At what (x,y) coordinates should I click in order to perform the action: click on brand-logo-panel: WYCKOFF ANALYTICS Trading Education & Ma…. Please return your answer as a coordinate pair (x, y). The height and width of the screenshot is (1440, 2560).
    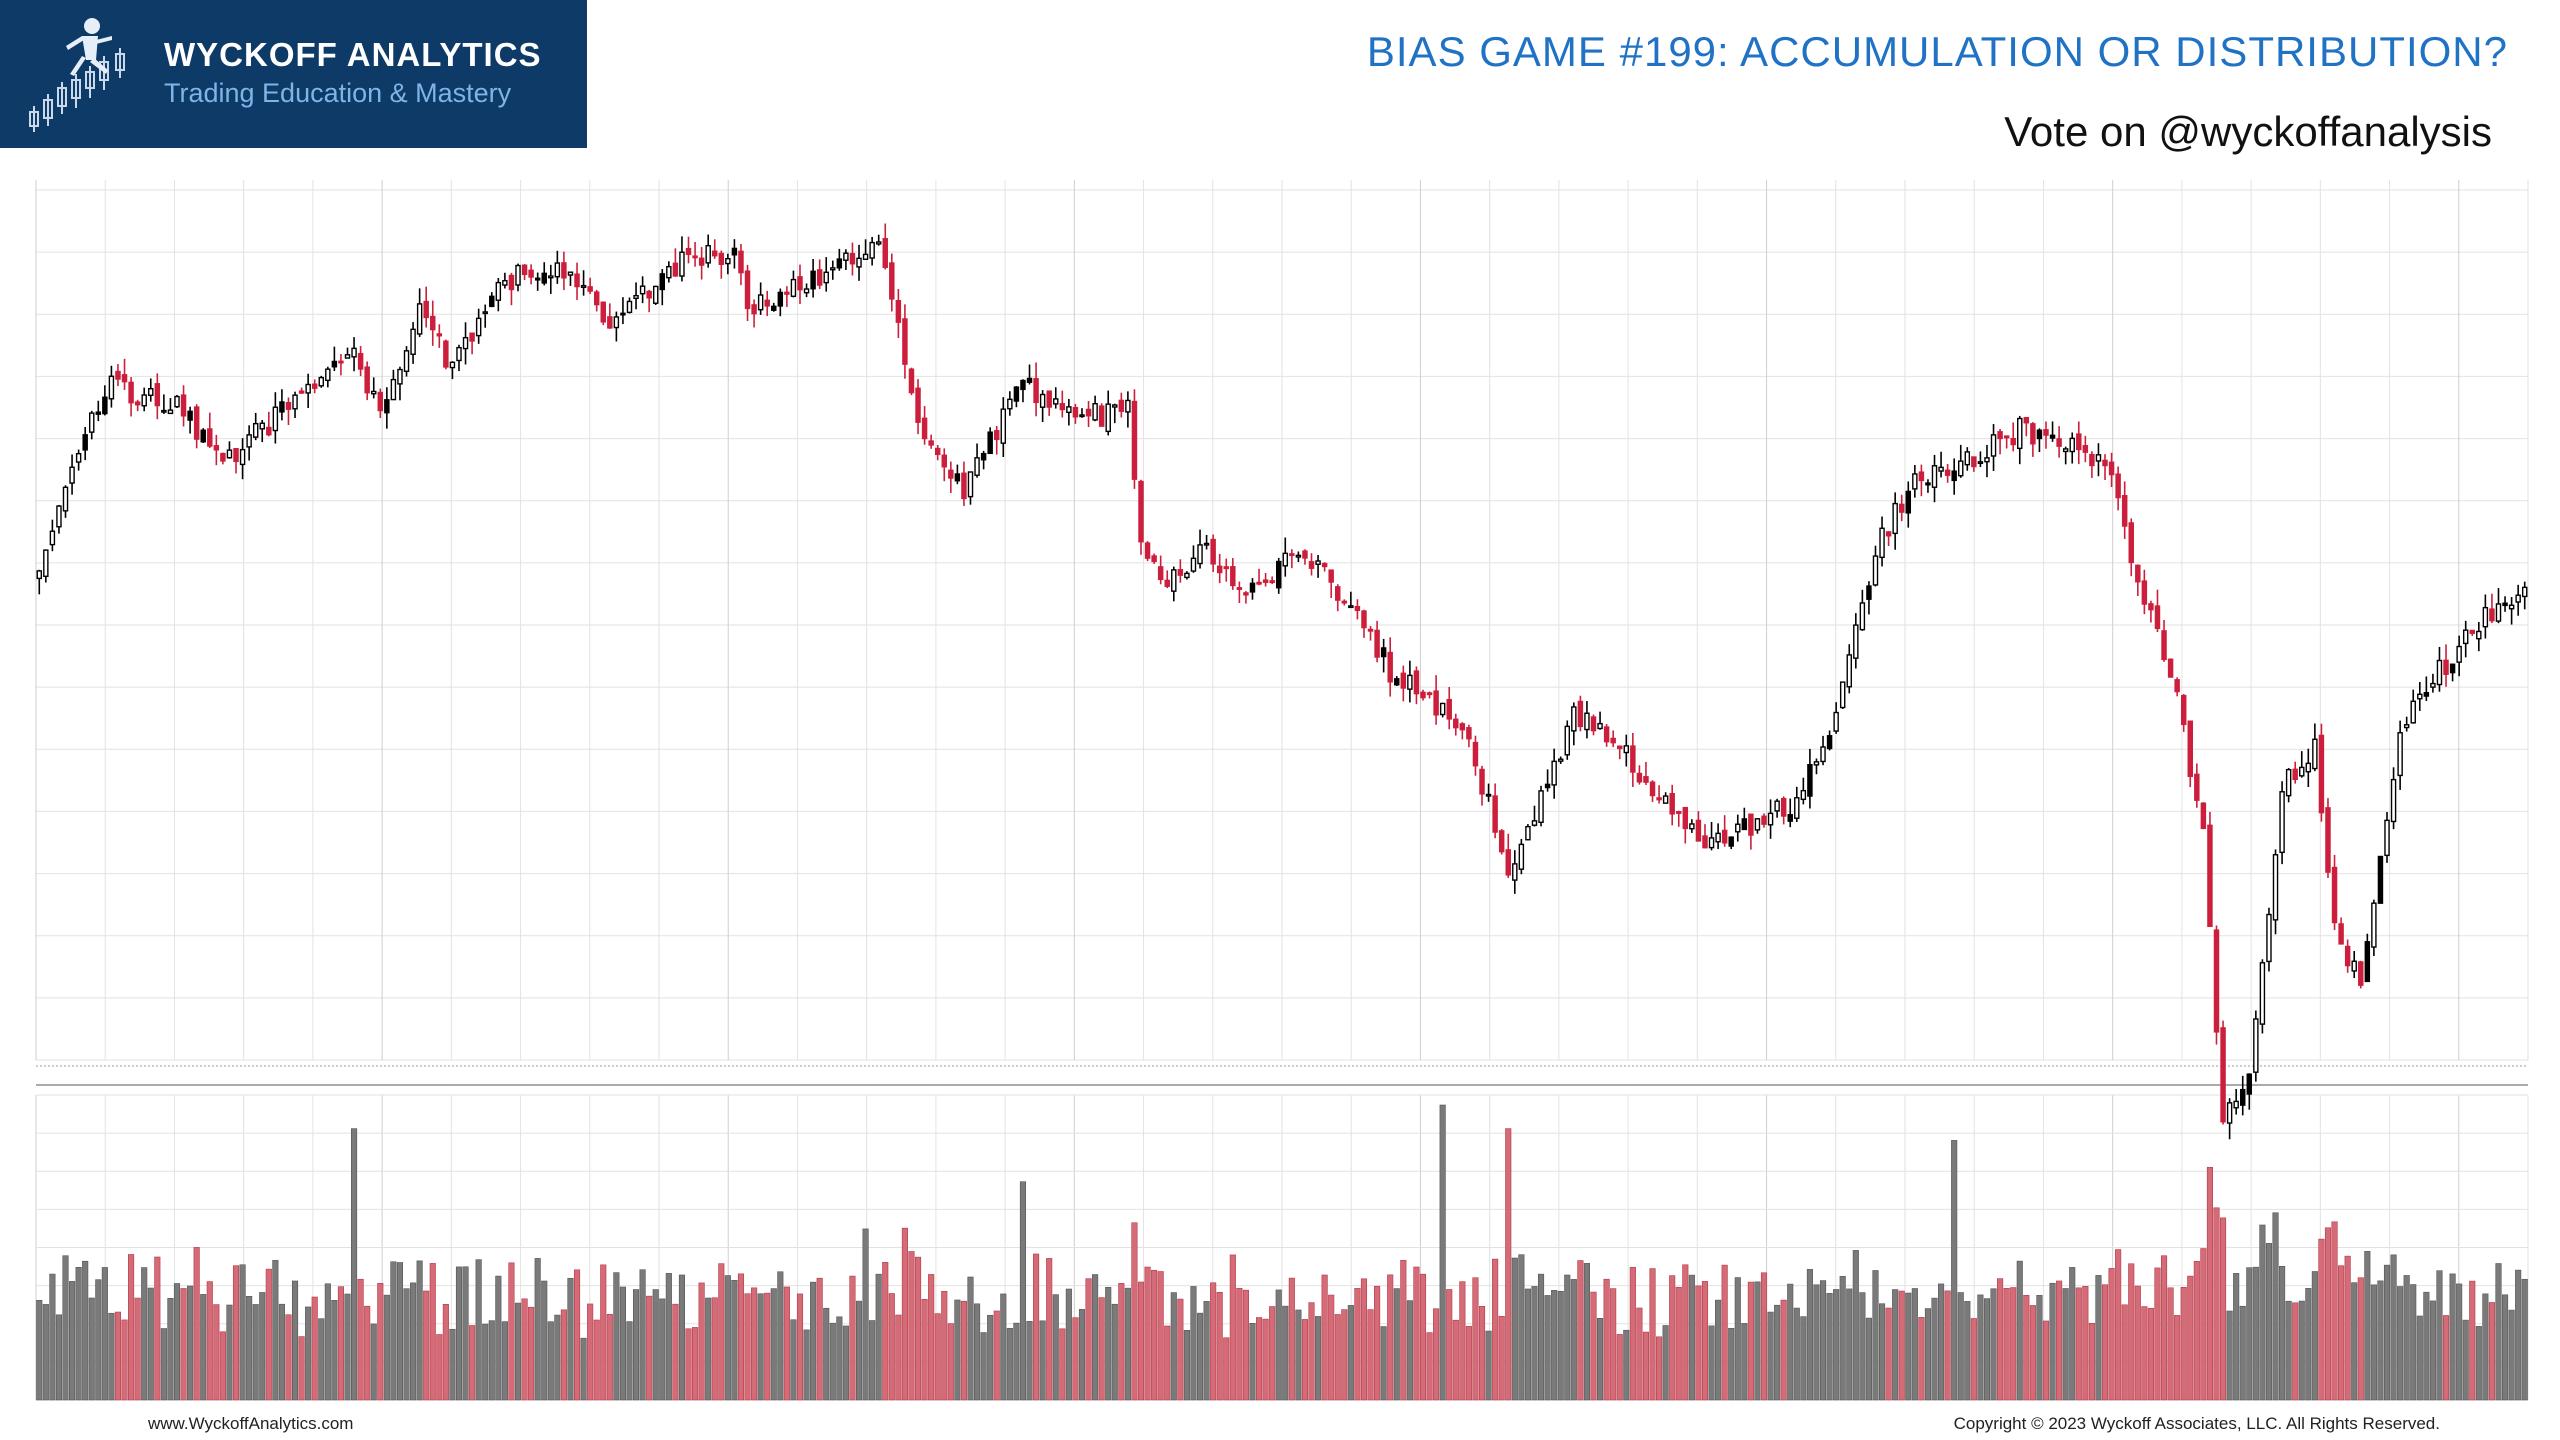
    Looking at the image, I should click on (293, 74).